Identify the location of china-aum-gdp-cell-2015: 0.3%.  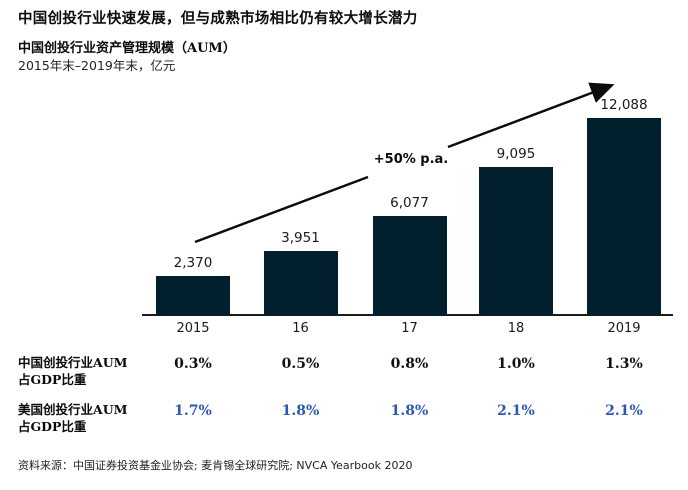
(193, 364).